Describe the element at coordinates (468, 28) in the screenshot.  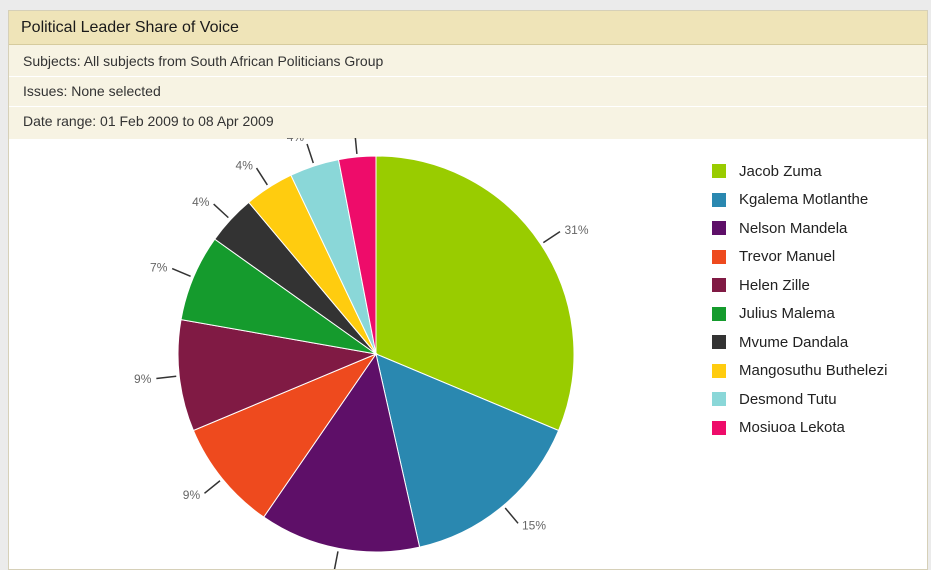
I see `panel-title: Political Leader Share of Voice` at that location.